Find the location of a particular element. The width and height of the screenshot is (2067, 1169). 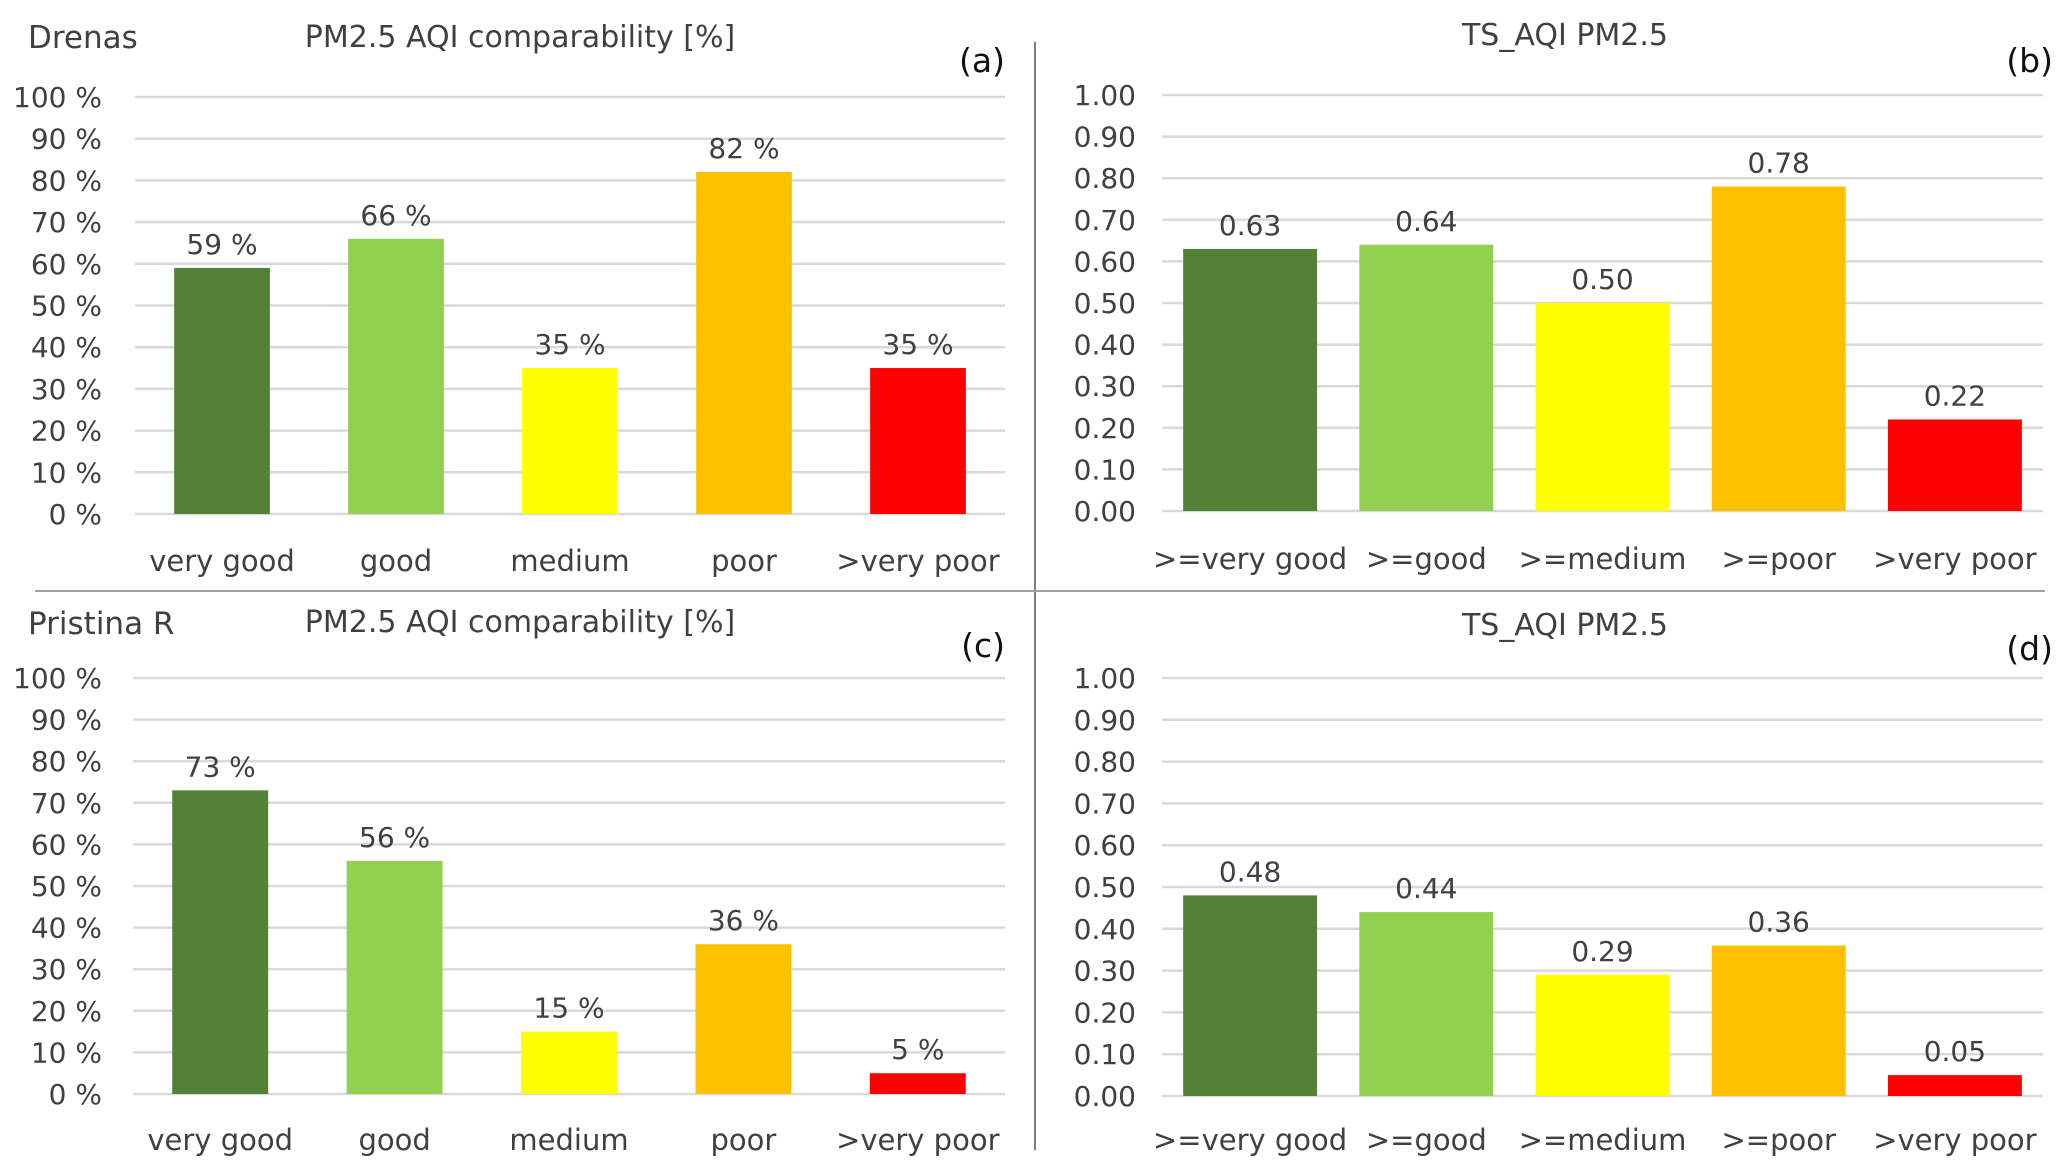

x-category-label: good is located at coordinates (394, 1140).